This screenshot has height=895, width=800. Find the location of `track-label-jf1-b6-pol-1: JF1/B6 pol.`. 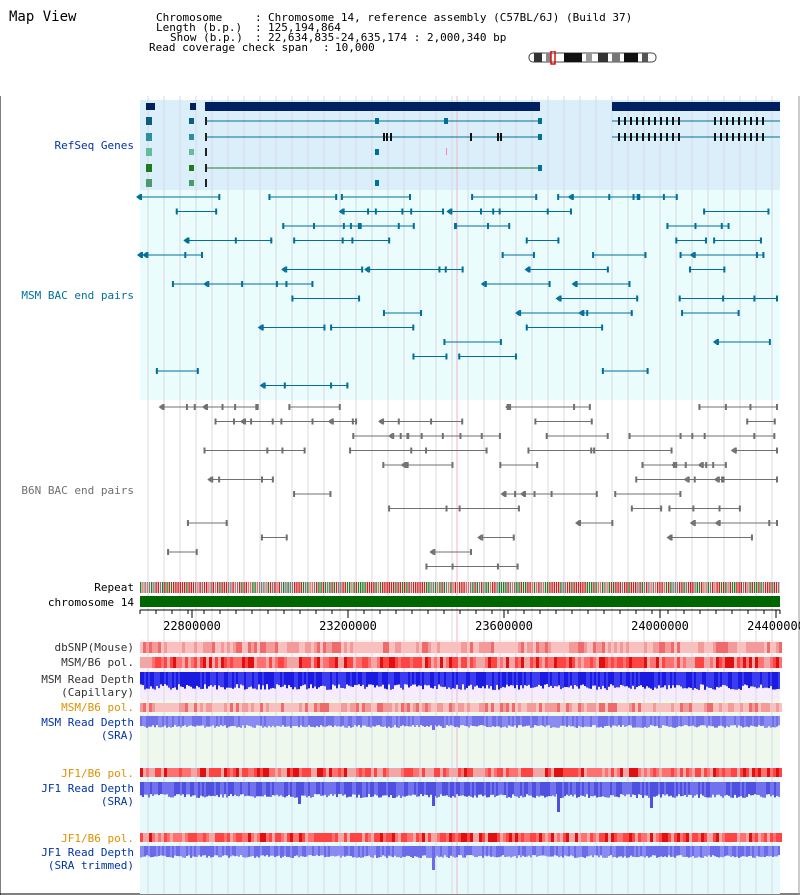

track-label-jf1-b6-pol-1: JF1/B6 pol. is located at coordinates (97, 773).